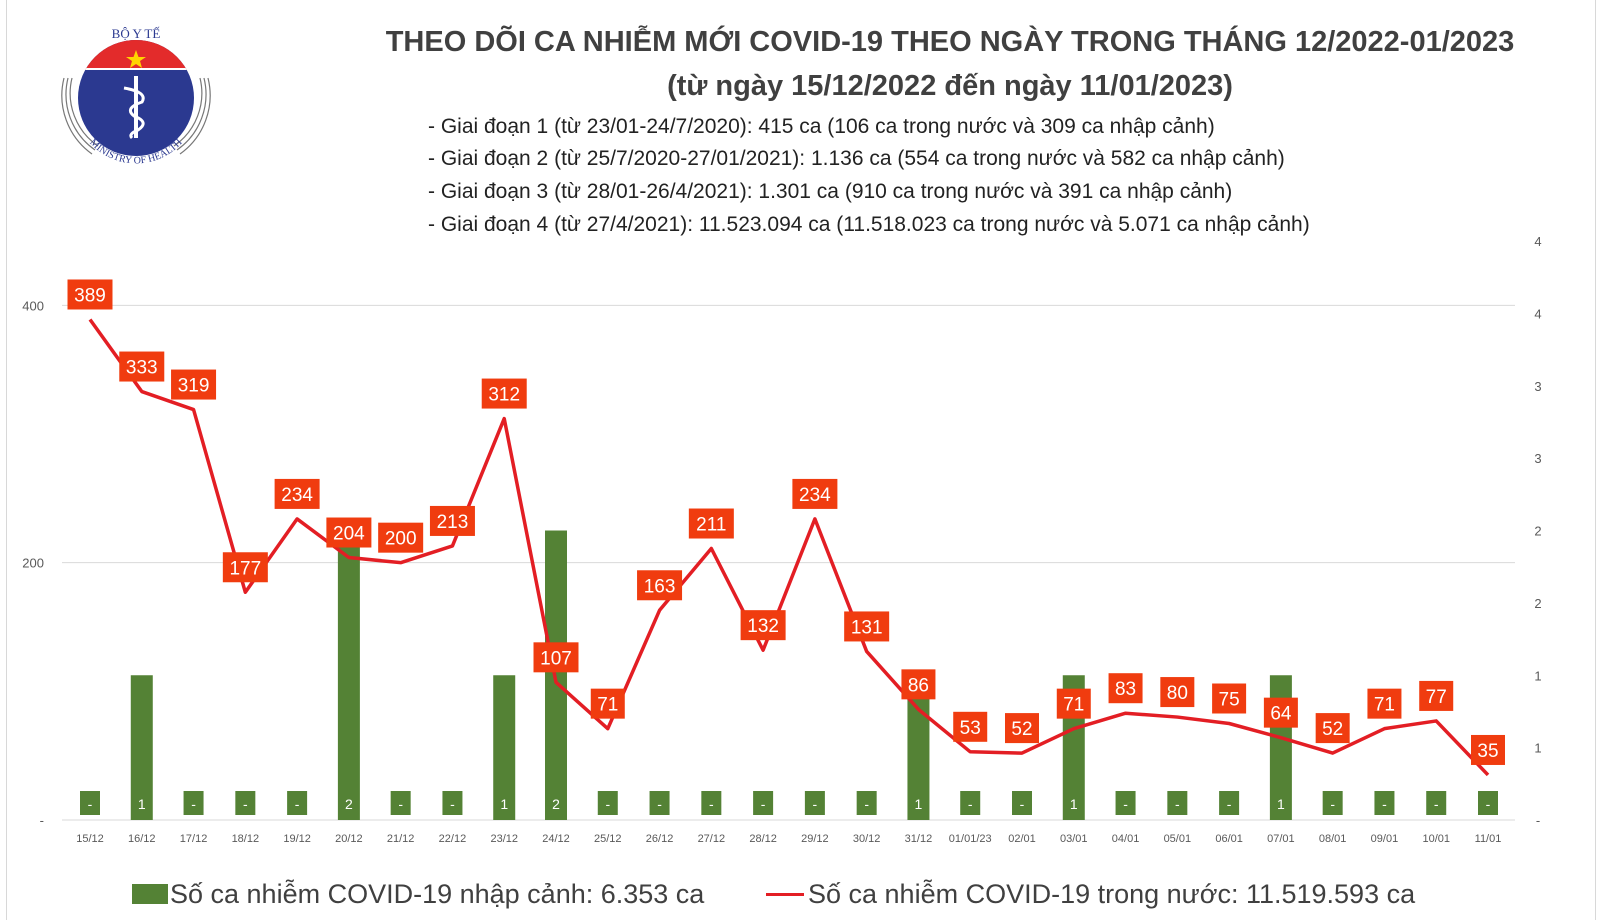 This screenshot has width=1600, height=922. I want to click on x-axis-tick-label: 06/01, so click(1229, 839).